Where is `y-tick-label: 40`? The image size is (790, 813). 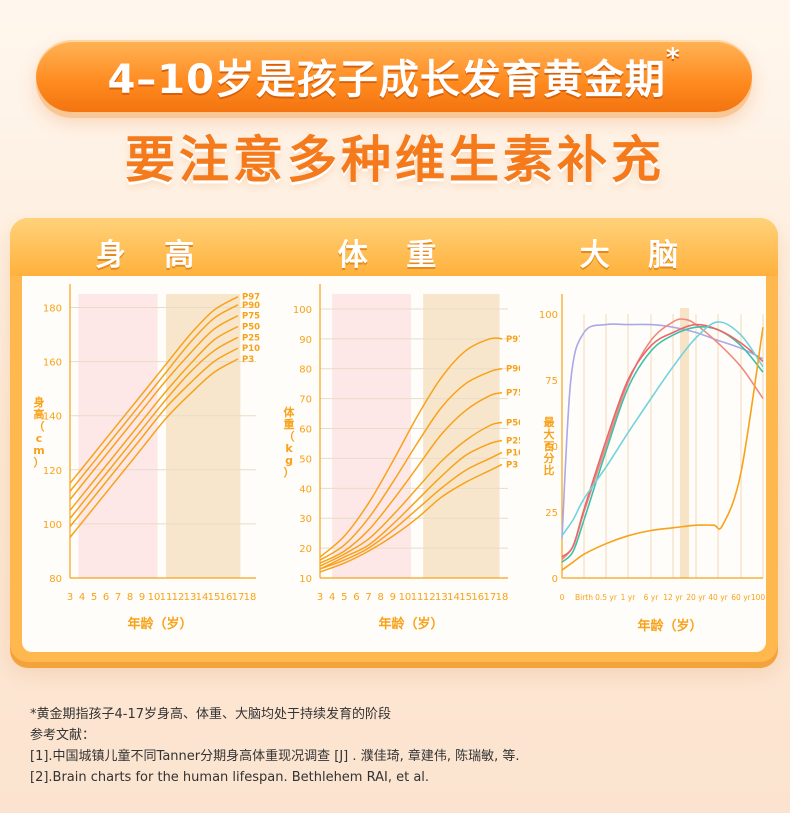
y-tick-label: 40 is located at coordinates (305, 489).